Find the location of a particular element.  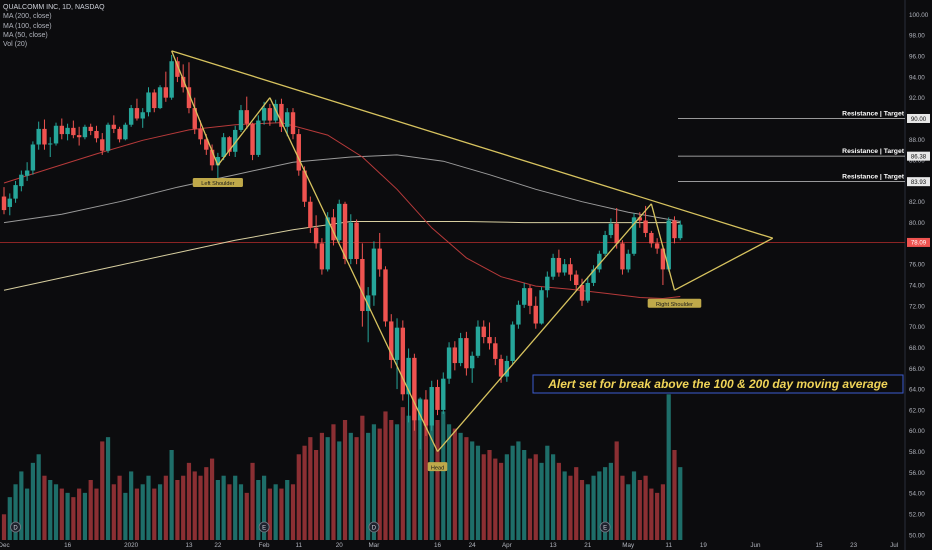

pattern-label-box is located at coordinates (674, 303).